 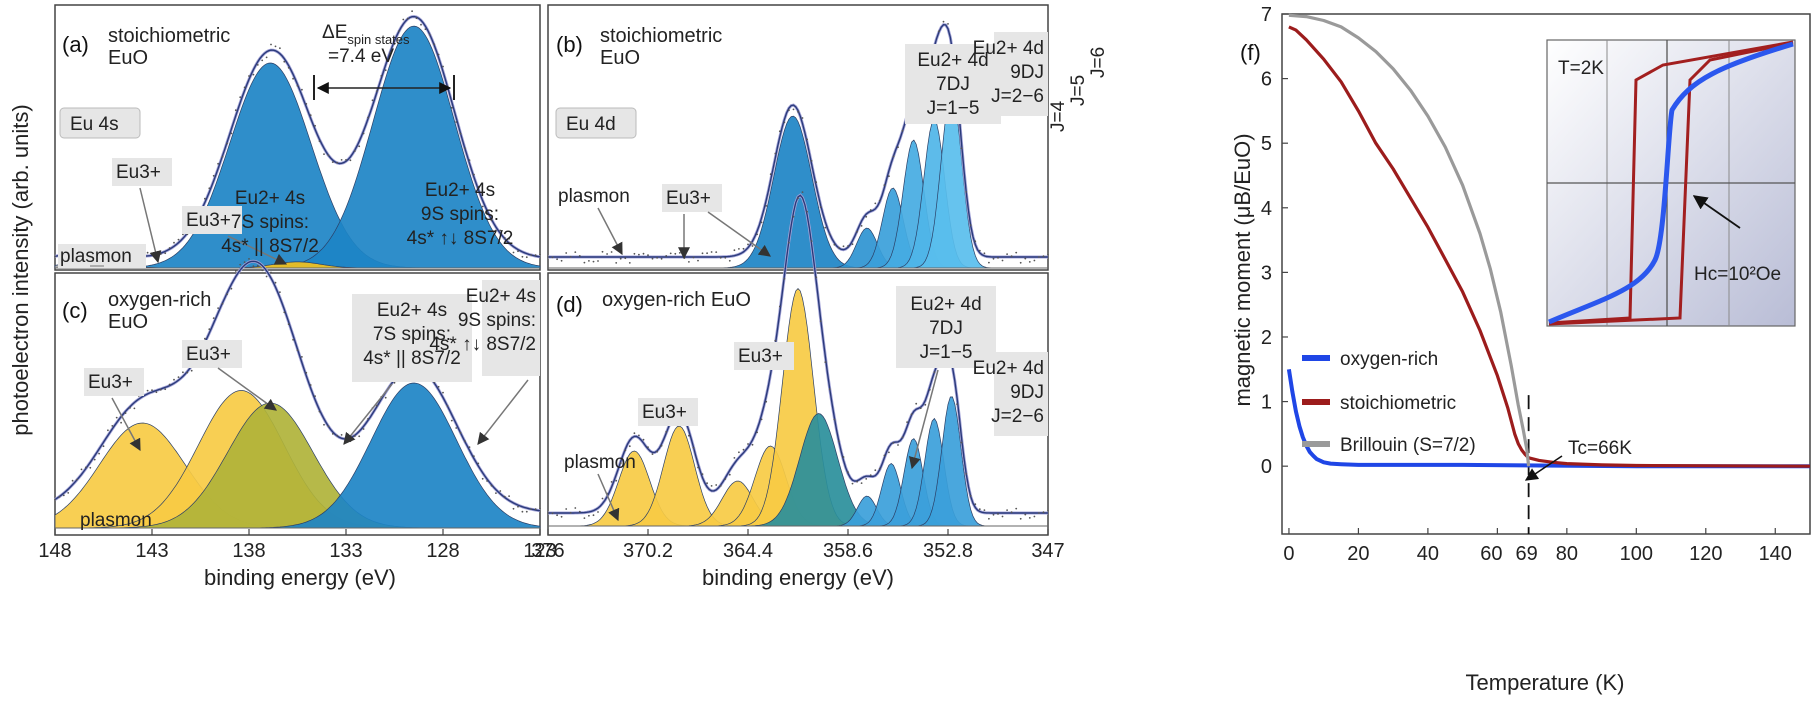 What do you see at coordinates (442, 551) in the screenshot?
I see `xticks-left-ticklabel: 128` at bounding box center [442, 551].